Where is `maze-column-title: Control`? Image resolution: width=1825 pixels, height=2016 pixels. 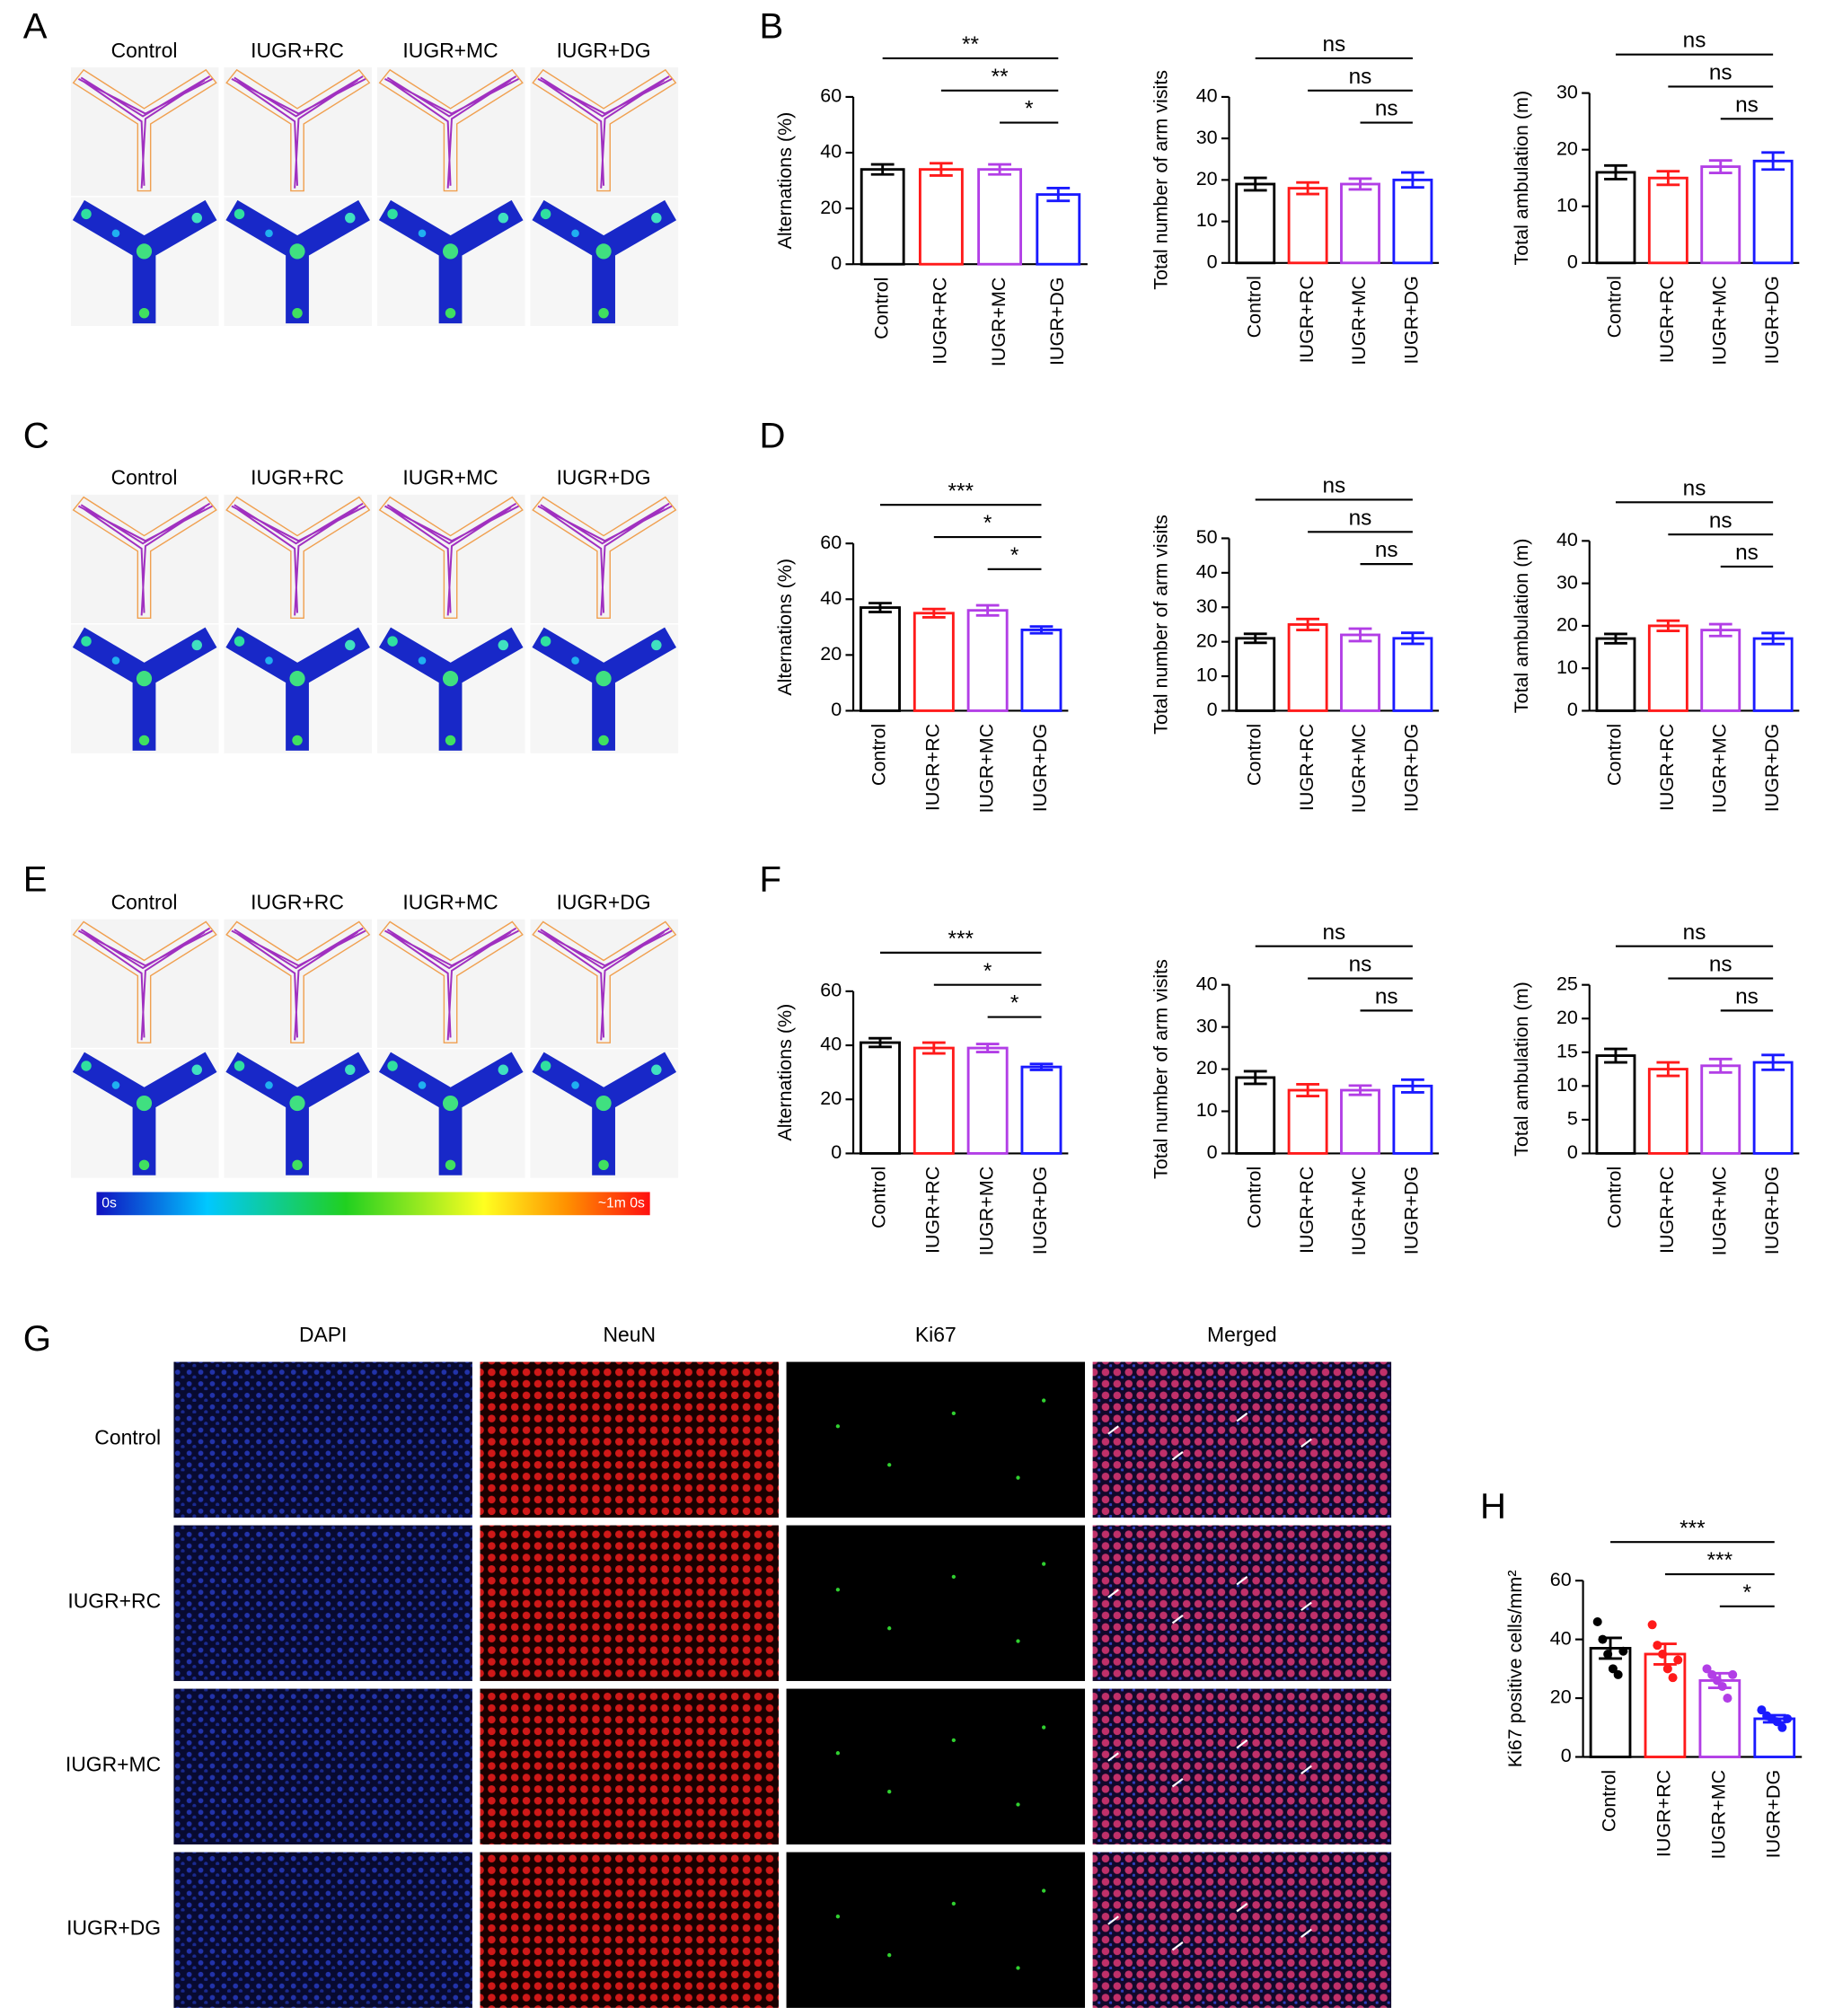
maze-column-title: Control is located at coordinates (144, 50).